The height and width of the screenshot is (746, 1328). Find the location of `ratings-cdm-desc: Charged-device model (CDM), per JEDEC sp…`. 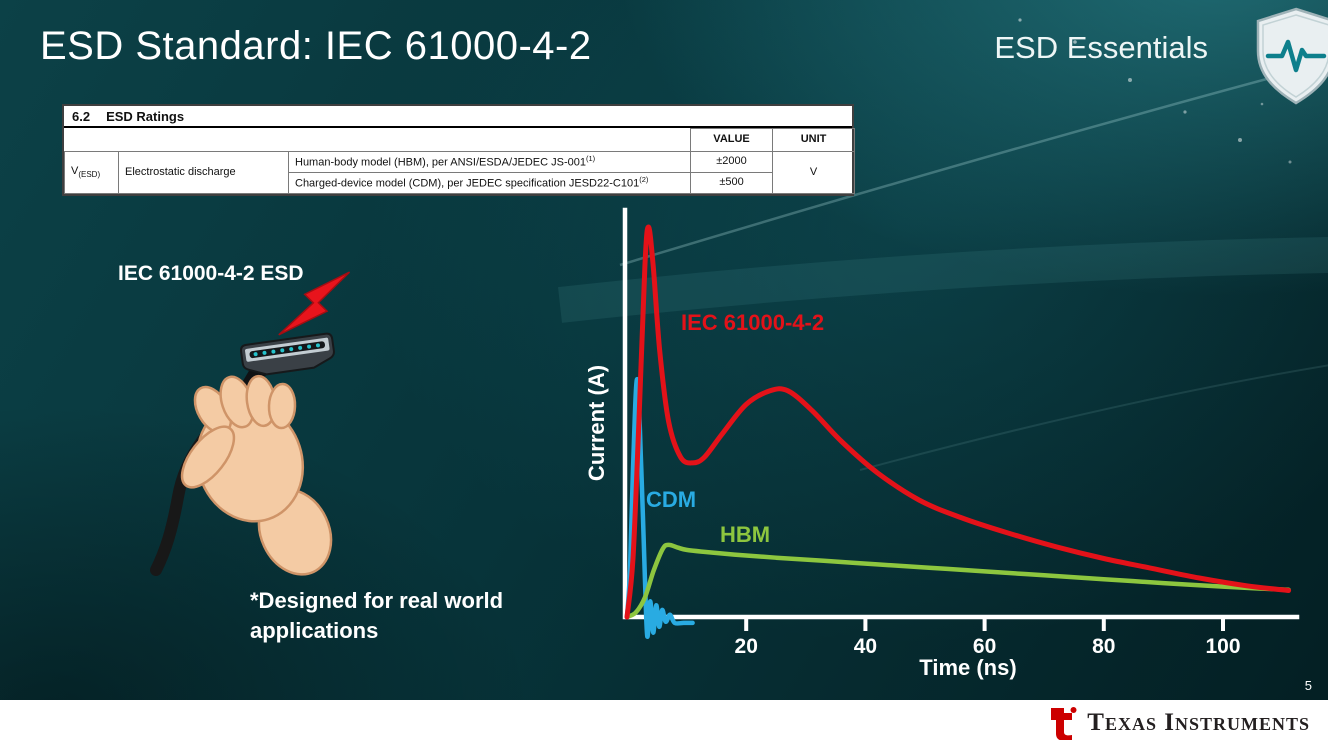

ratings-cdm-desc: Charged-device model (CDM), per JEDEC sp… is located at coordinates (489, 182).